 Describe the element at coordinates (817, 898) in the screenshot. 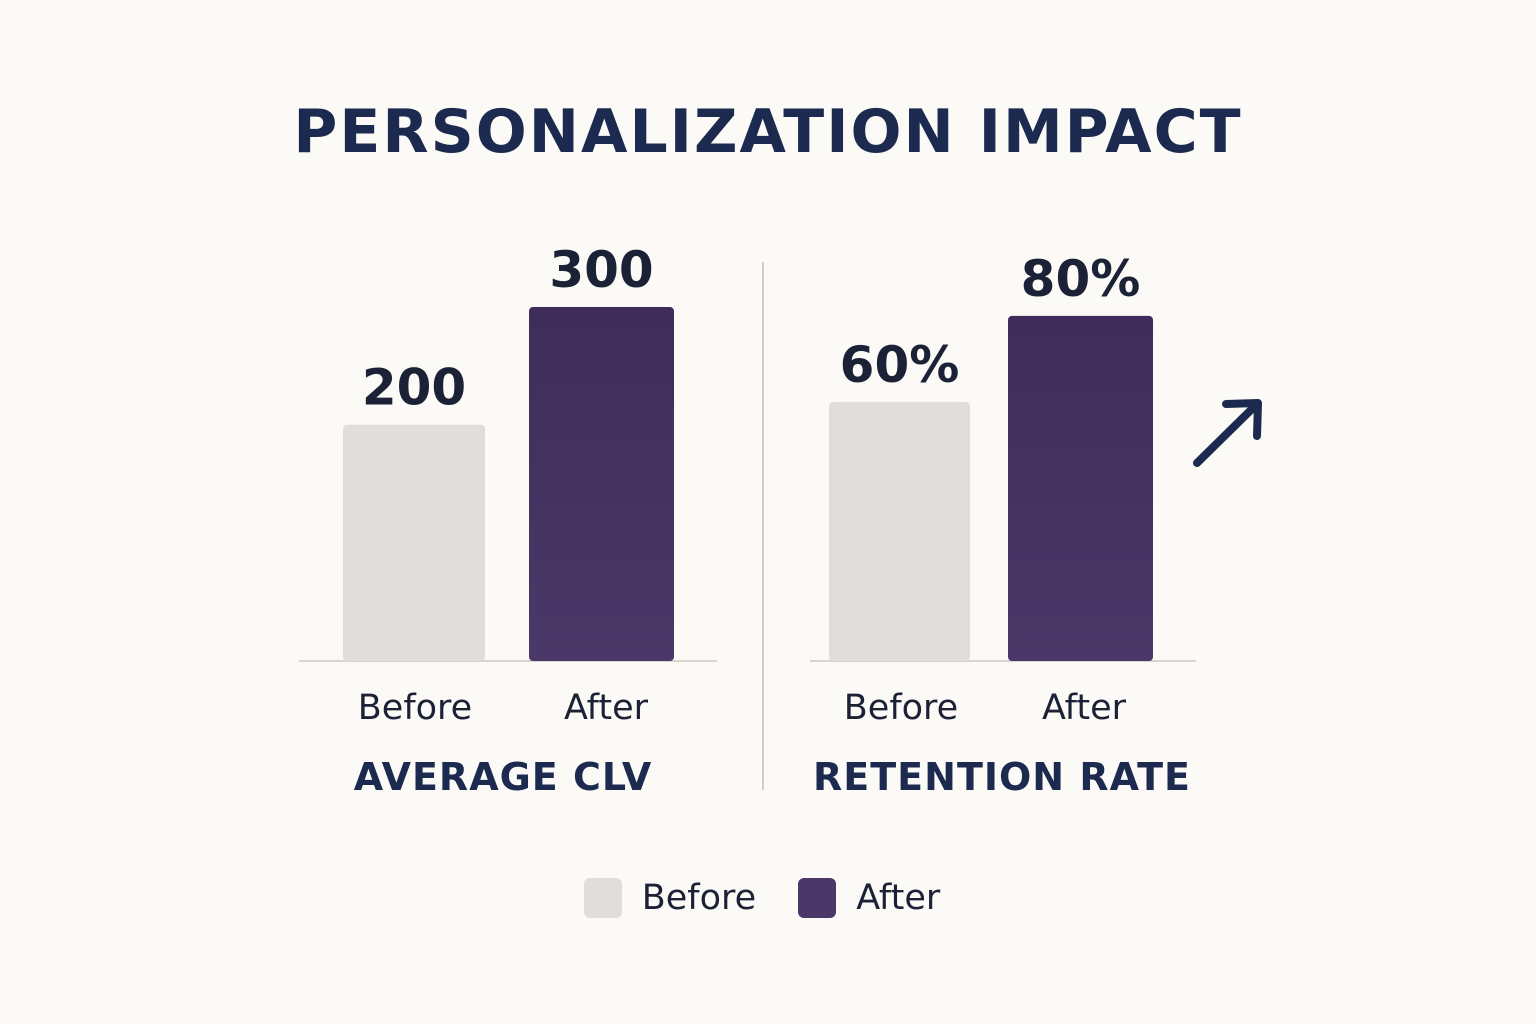

I see `legend-swatch-after` at that location.